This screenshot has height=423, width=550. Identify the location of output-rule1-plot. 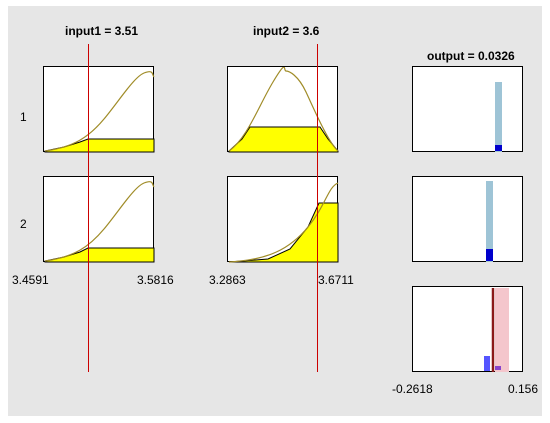
(467, 109).